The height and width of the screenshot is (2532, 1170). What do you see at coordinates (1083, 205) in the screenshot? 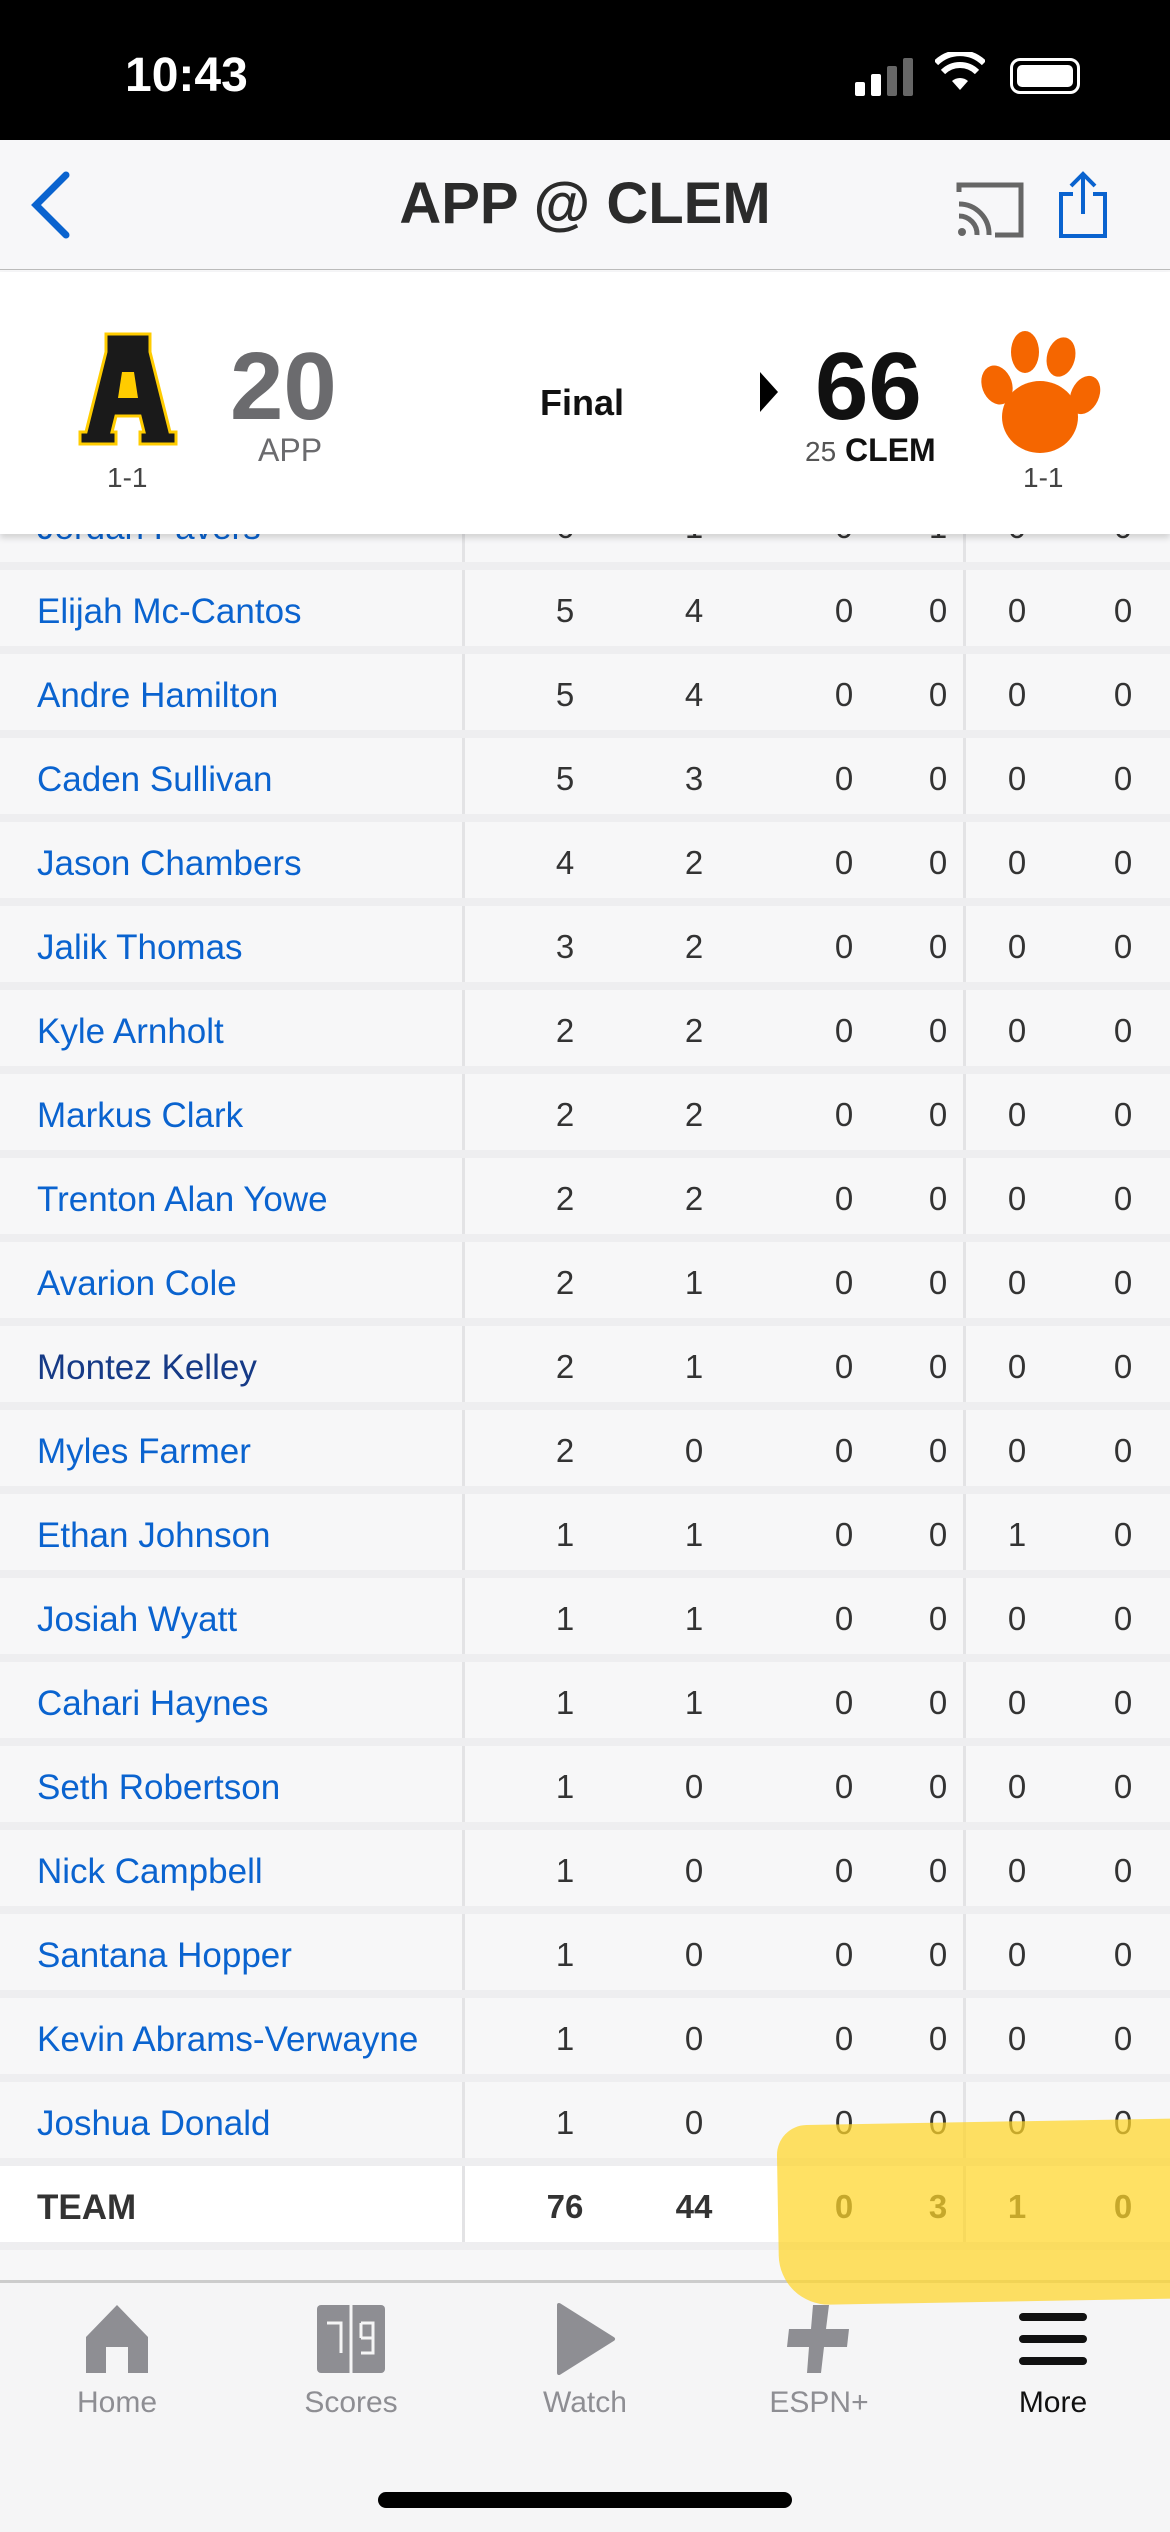
I see `share-icon` at bounding box center [1083, 205].